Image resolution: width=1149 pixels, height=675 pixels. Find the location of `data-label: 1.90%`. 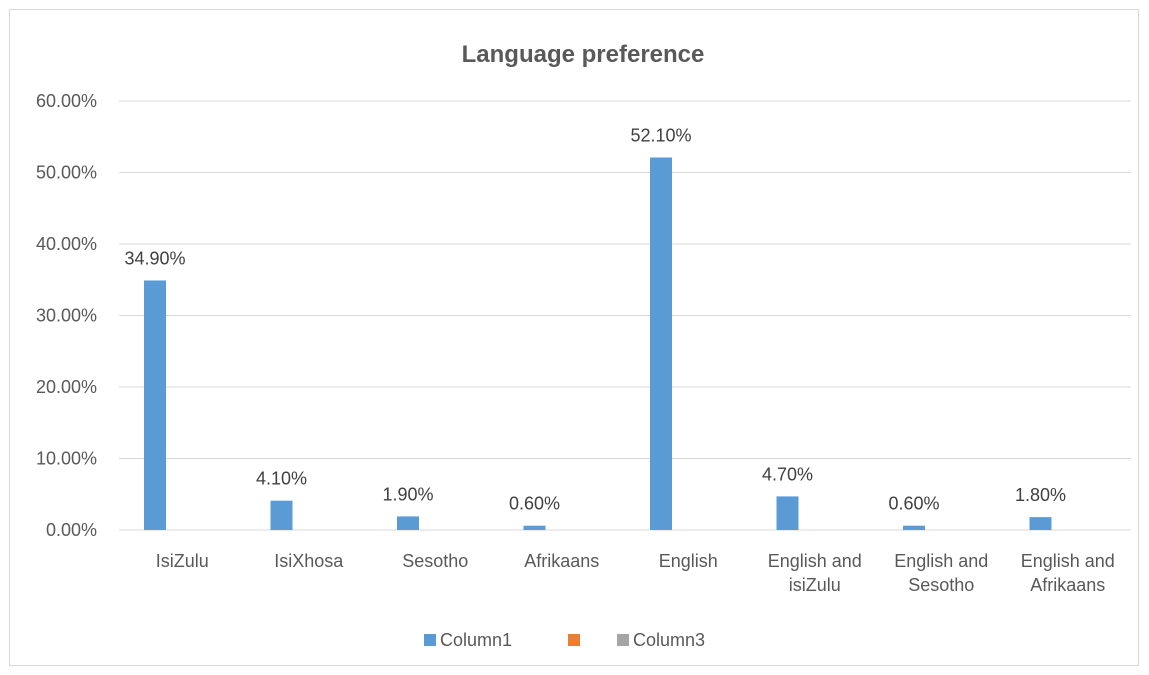

data-label: 1.90% is located at coordinates (407, 494).